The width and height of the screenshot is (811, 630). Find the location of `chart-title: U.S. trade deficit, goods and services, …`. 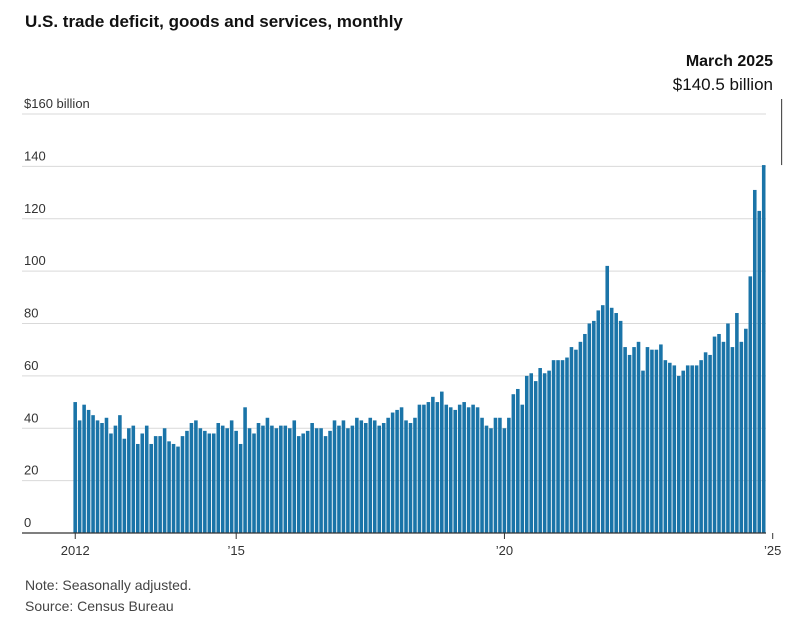

chart-title: U.S. trade deficit, goods and services, … is located at coordinates (214, 21).